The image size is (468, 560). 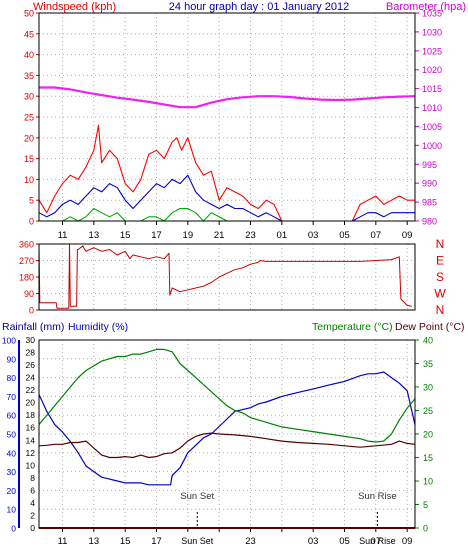 I want to click on barometer-tick-label: 1035, so click(x=432, y=14).